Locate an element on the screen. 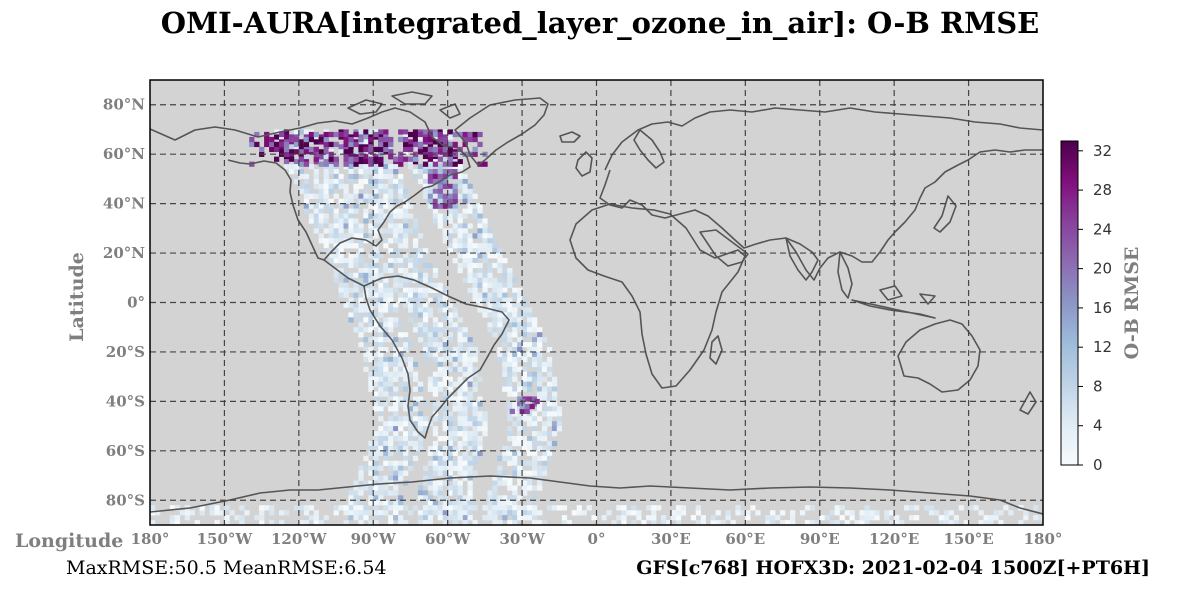 Image resolution: width=1200 pixels, height=600 pixels. colorbar-tick-label: 20 is located at coordinates (1102, 269).